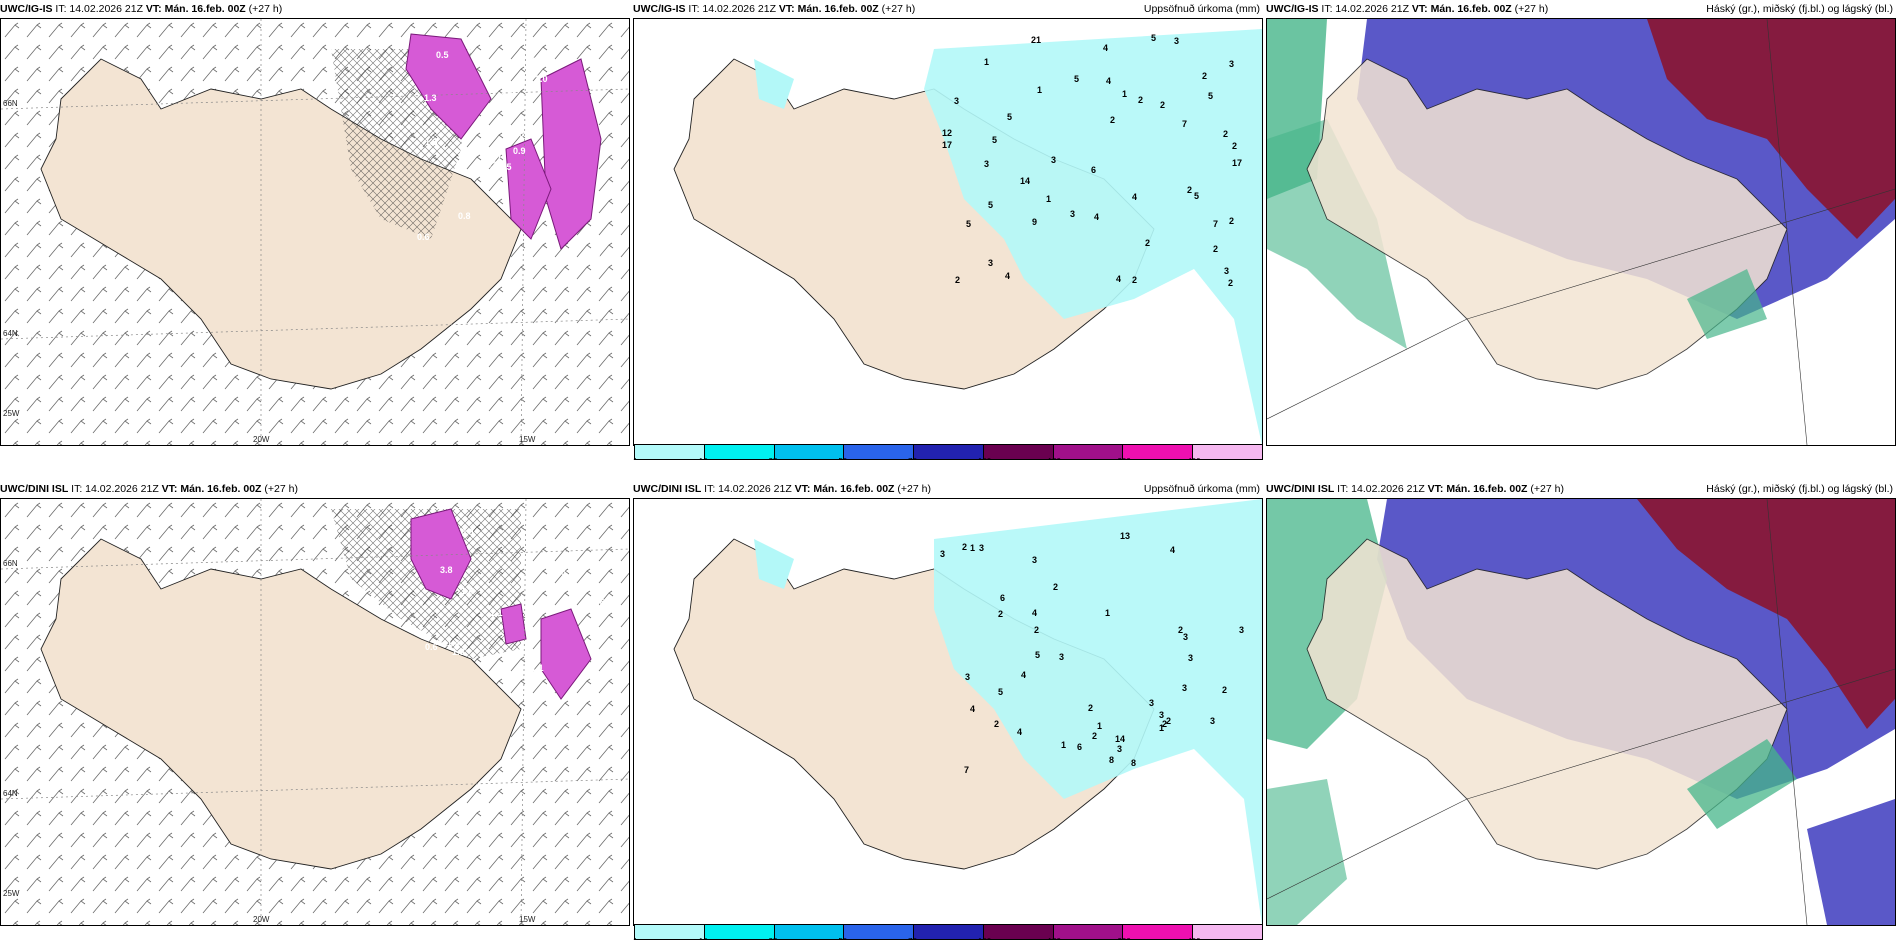 The height and width of the screenshot is (950, 1900). What do you see at coordinates (947, 133) in the screenshot?
I see `value-label: 12` at bounding box center [947, 133].